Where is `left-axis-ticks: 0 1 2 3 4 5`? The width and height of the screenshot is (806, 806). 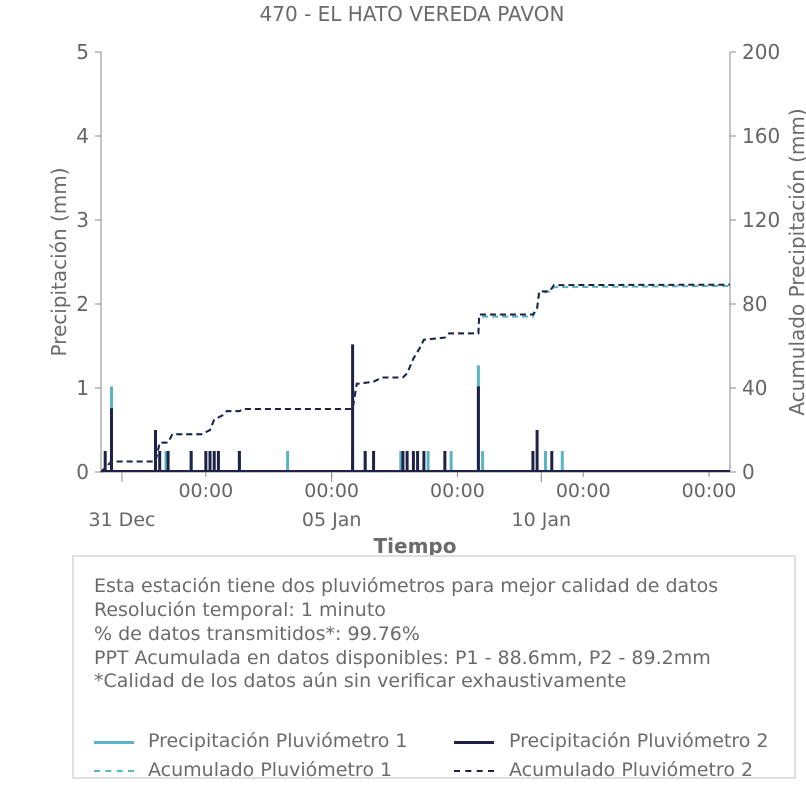 left-axis-ticks: 0 1 2 3 4 5 is located at coordinates (88, 262).